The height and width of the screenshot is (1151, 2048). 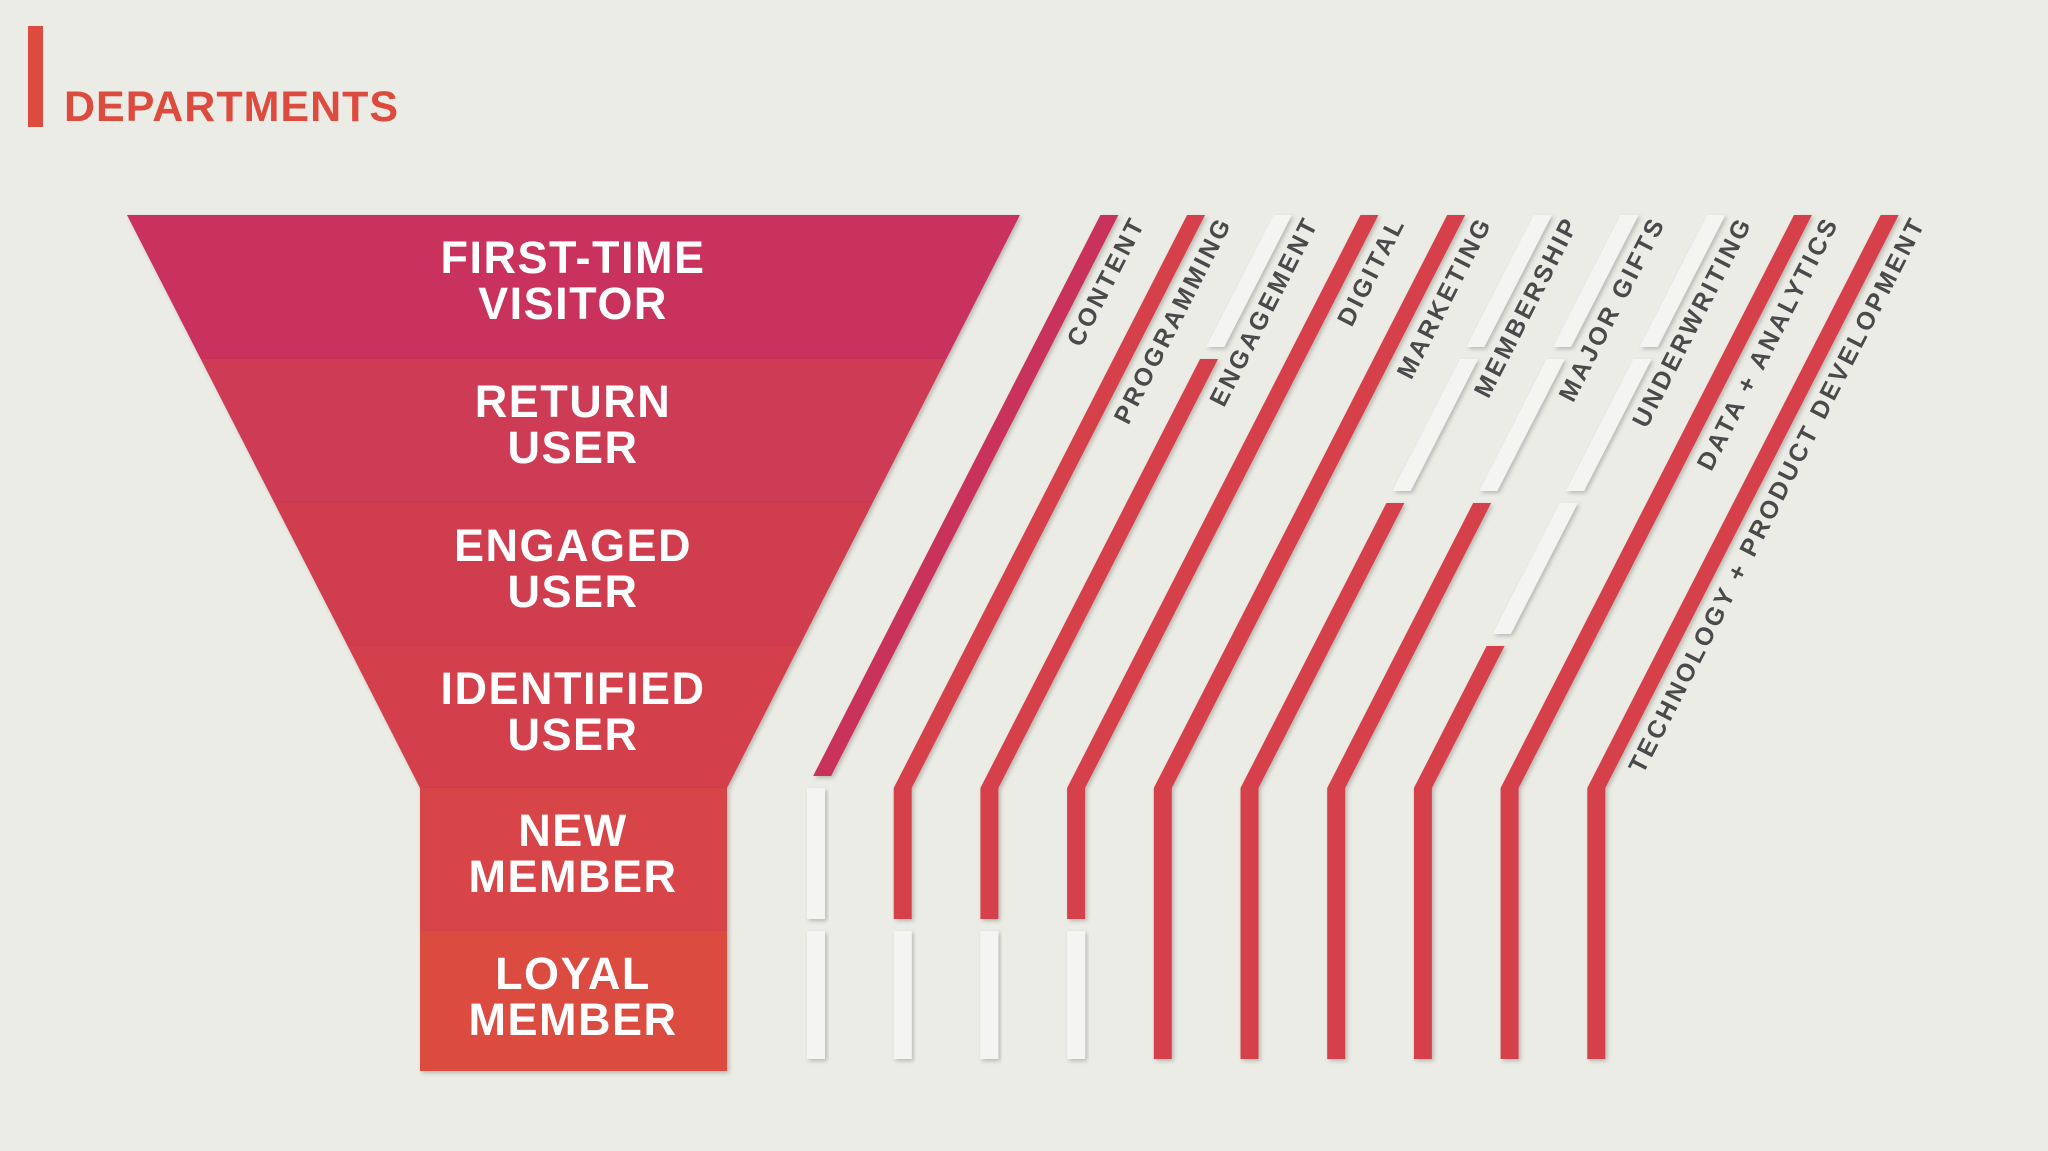 What do you see at coordinates (573, 973) in the screenshot?
I see `funnel-stage-label-line1: LOYAL` at bounding box center [573, 973].